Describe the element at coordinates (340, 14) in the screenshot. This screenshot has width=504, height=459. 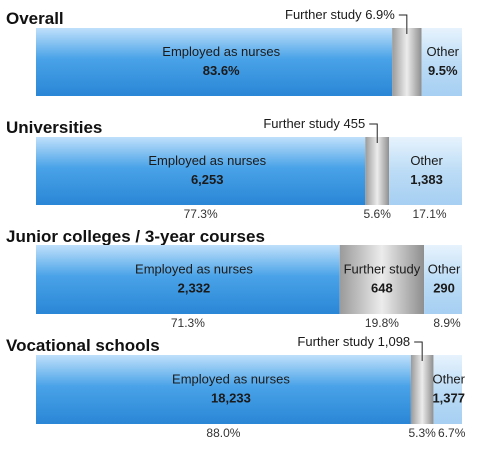
I see `label-further-study: Further study 6.9%` at that location.